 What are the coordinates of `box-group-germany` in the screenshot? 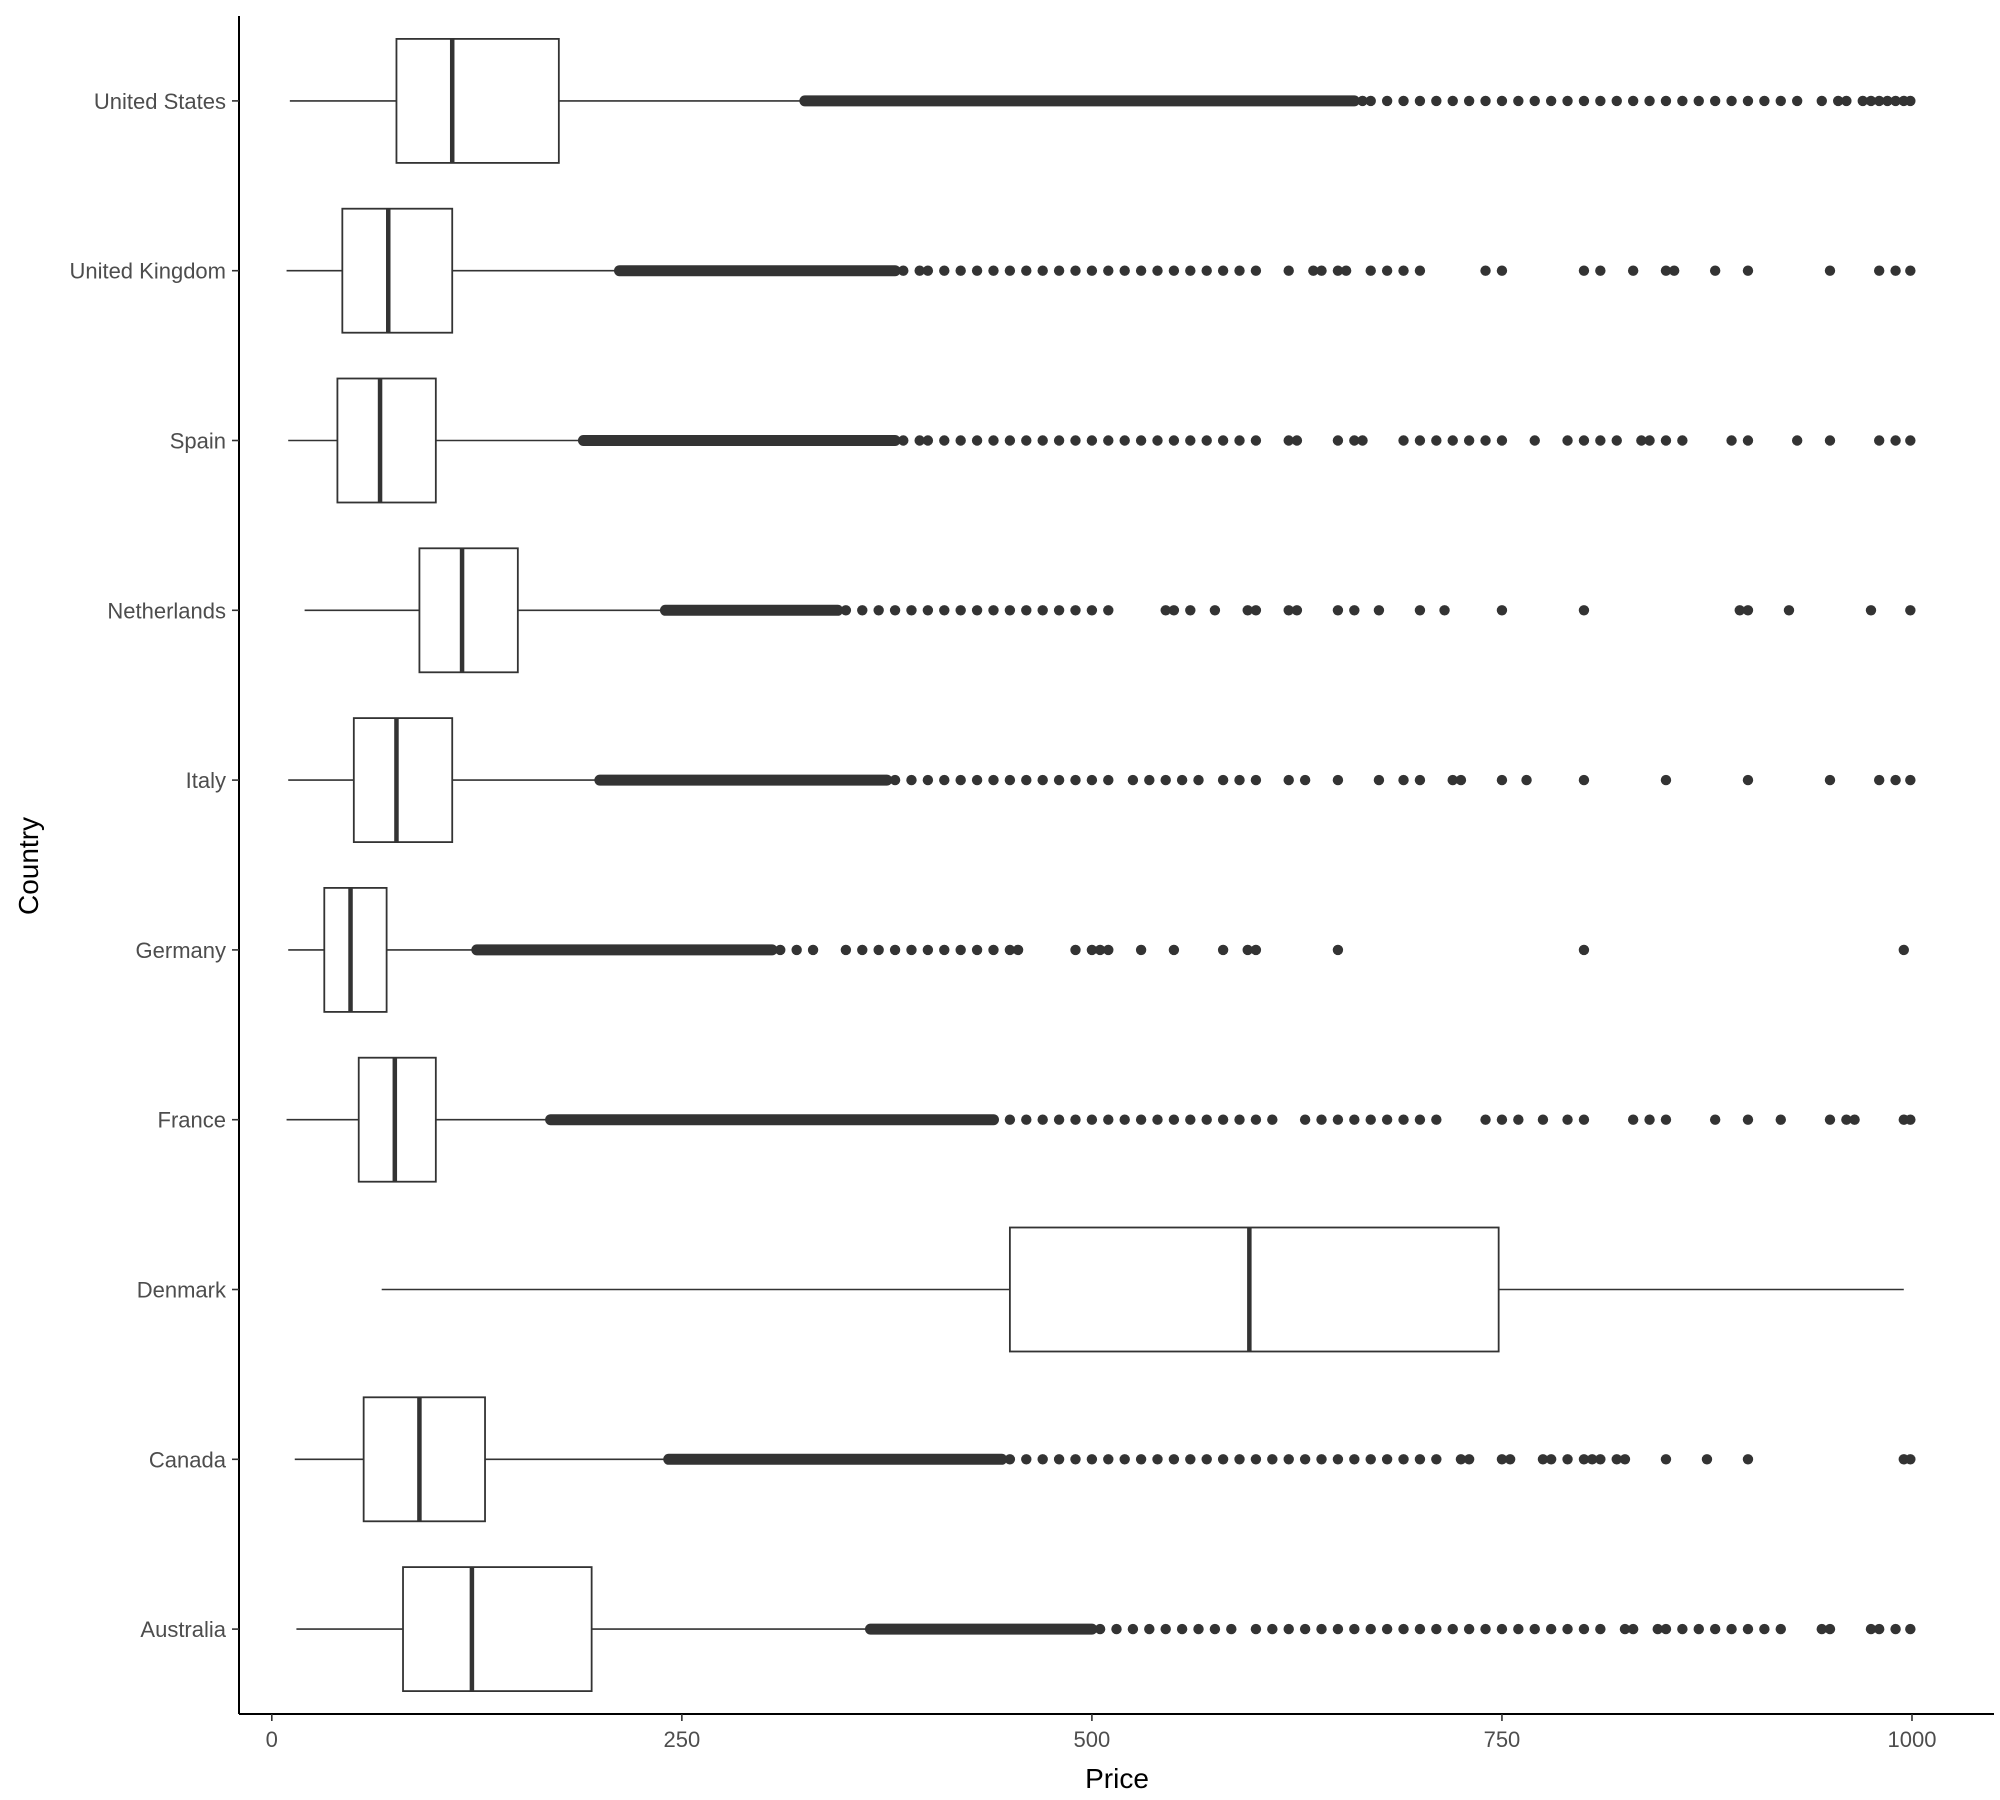 It's located at (1098, 950).